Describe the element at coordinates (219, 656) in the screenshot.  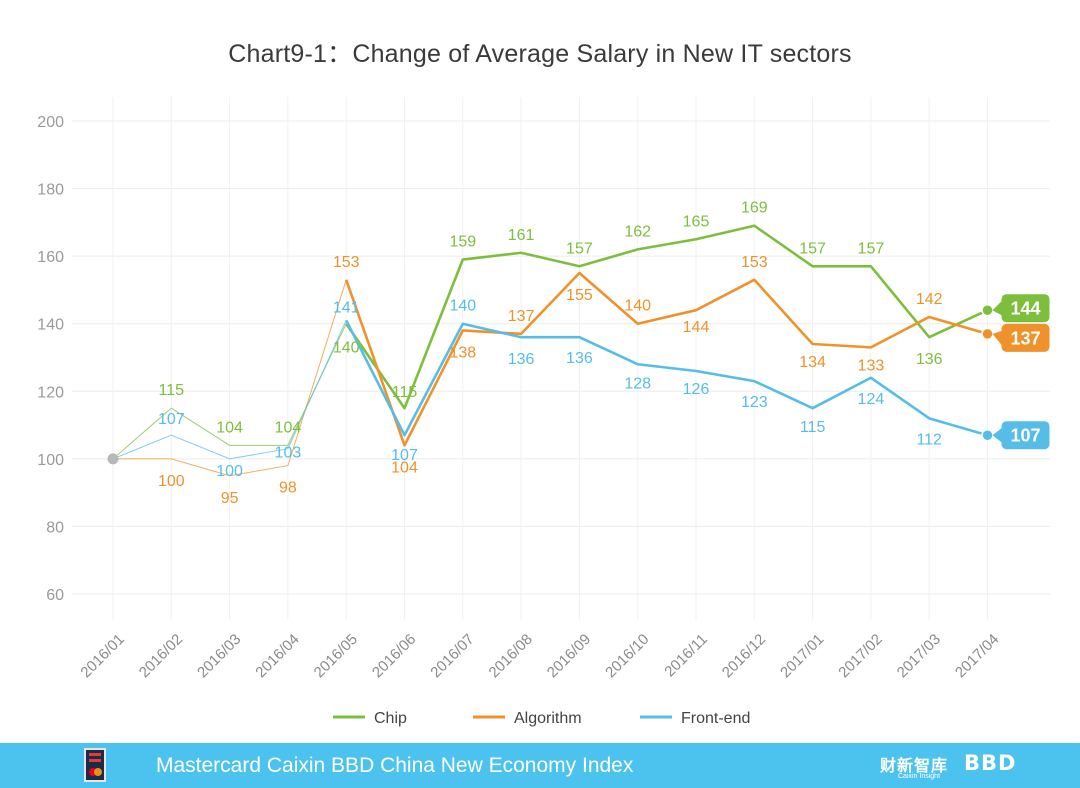
I see `x-tick-label: 2016/03` at that location.